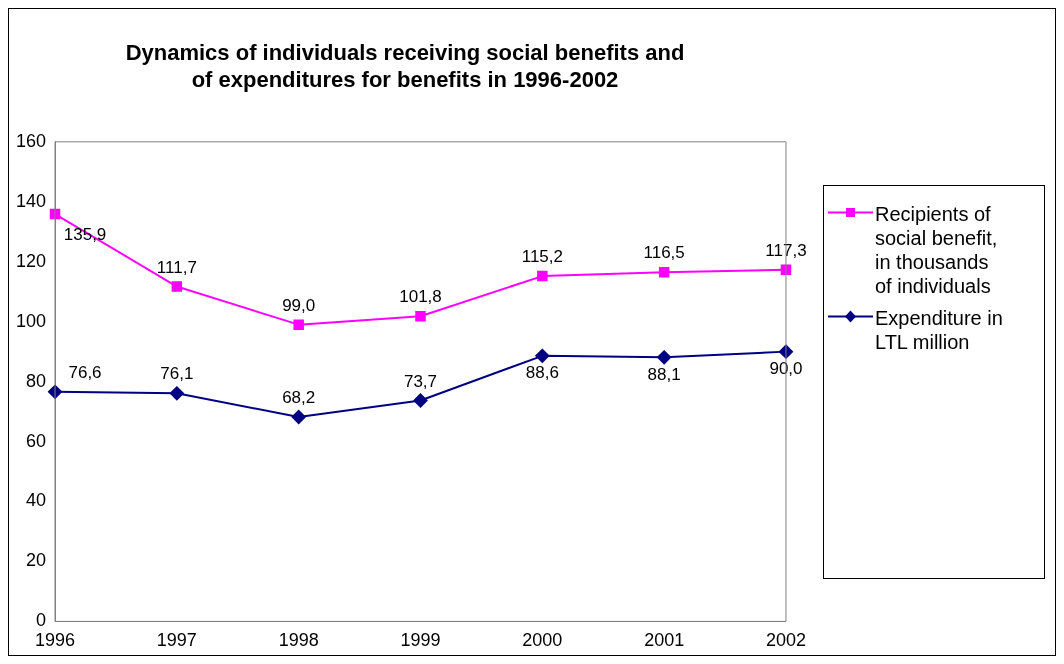 Image resolution: width=1064 pixels, height=664 pixels. I want to click on y-tick-label: 20, so click(36, 560).